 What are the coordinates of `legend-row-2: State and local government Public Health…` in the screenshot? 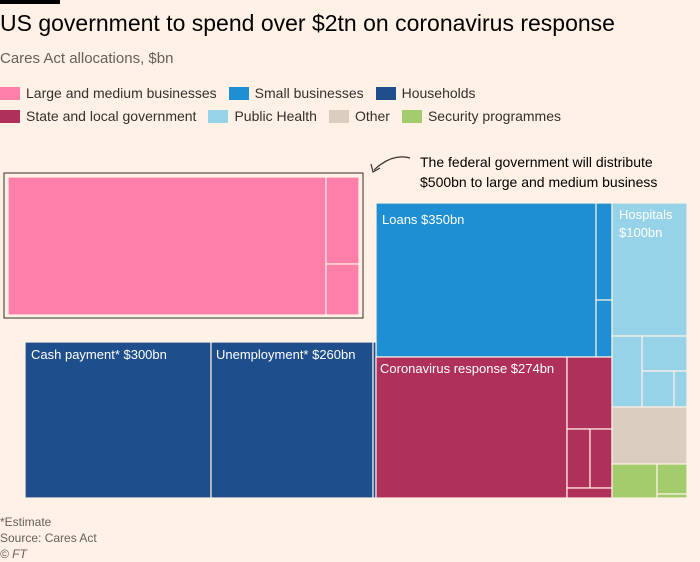 It's located at (286, 116).